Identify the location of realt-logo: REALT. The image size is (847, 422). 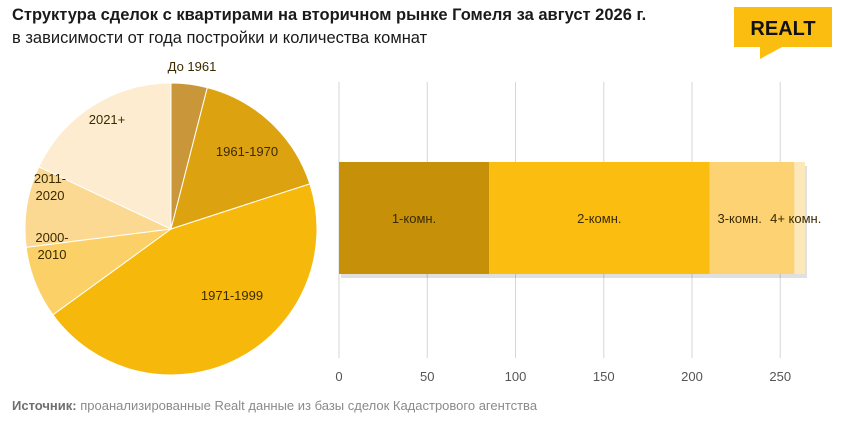
(783, 33).